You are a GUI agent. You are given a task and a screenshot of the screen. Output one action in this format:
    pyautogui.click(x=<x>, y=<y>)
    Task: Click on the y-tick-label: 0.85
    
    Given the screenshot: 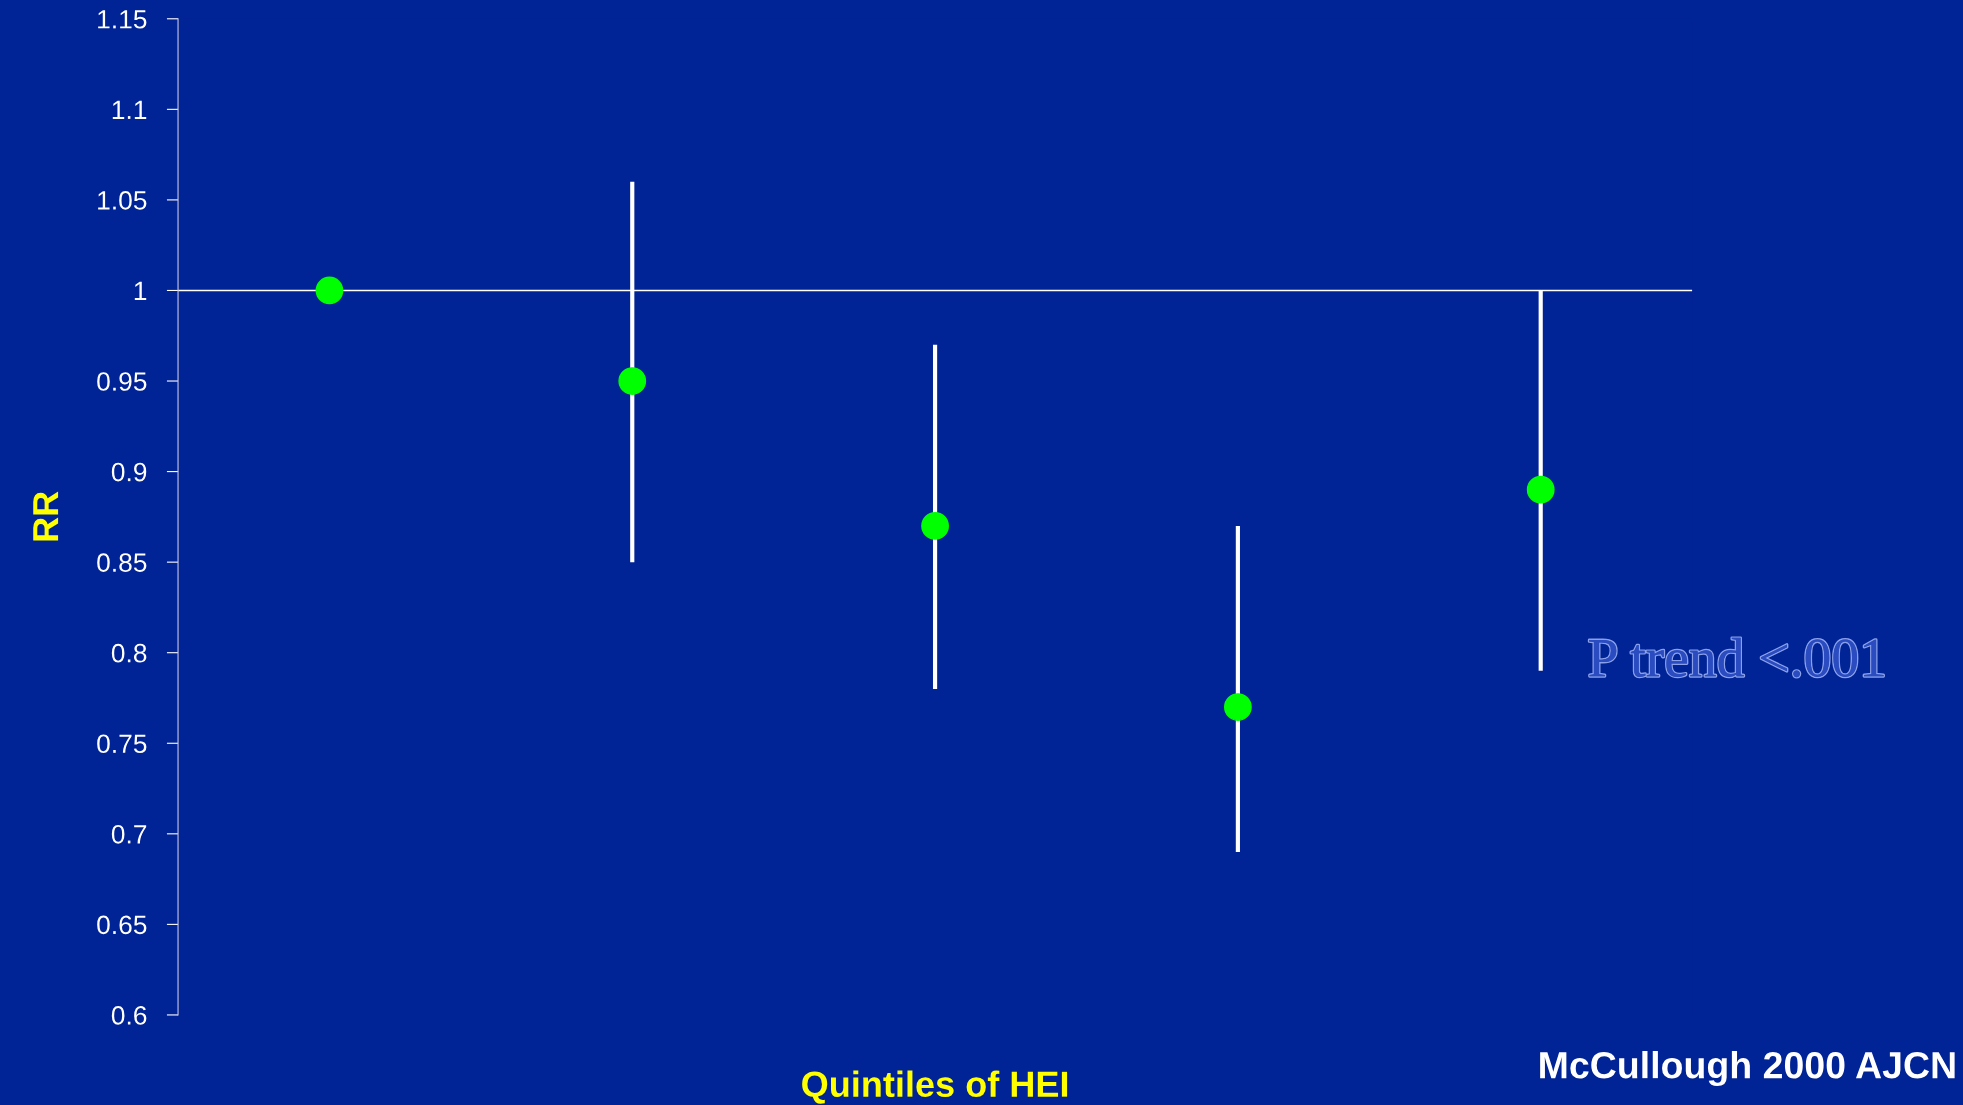 What is the action you would take?
    pyautogui.click(x=122, y=562)
    